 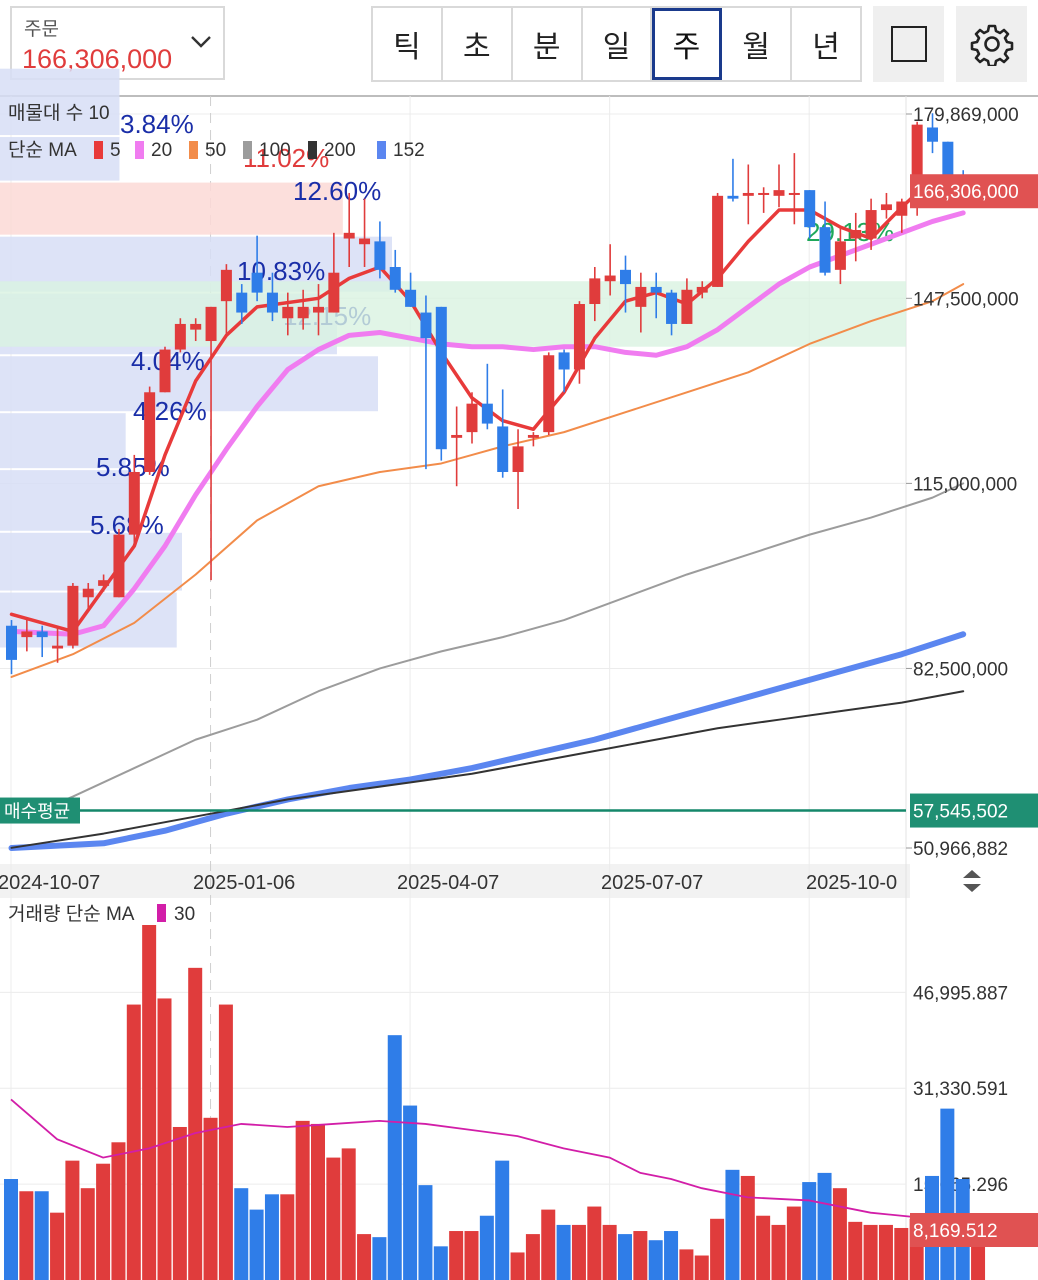 I want to click on period-second-button: 초, so click(x=478, y=44).